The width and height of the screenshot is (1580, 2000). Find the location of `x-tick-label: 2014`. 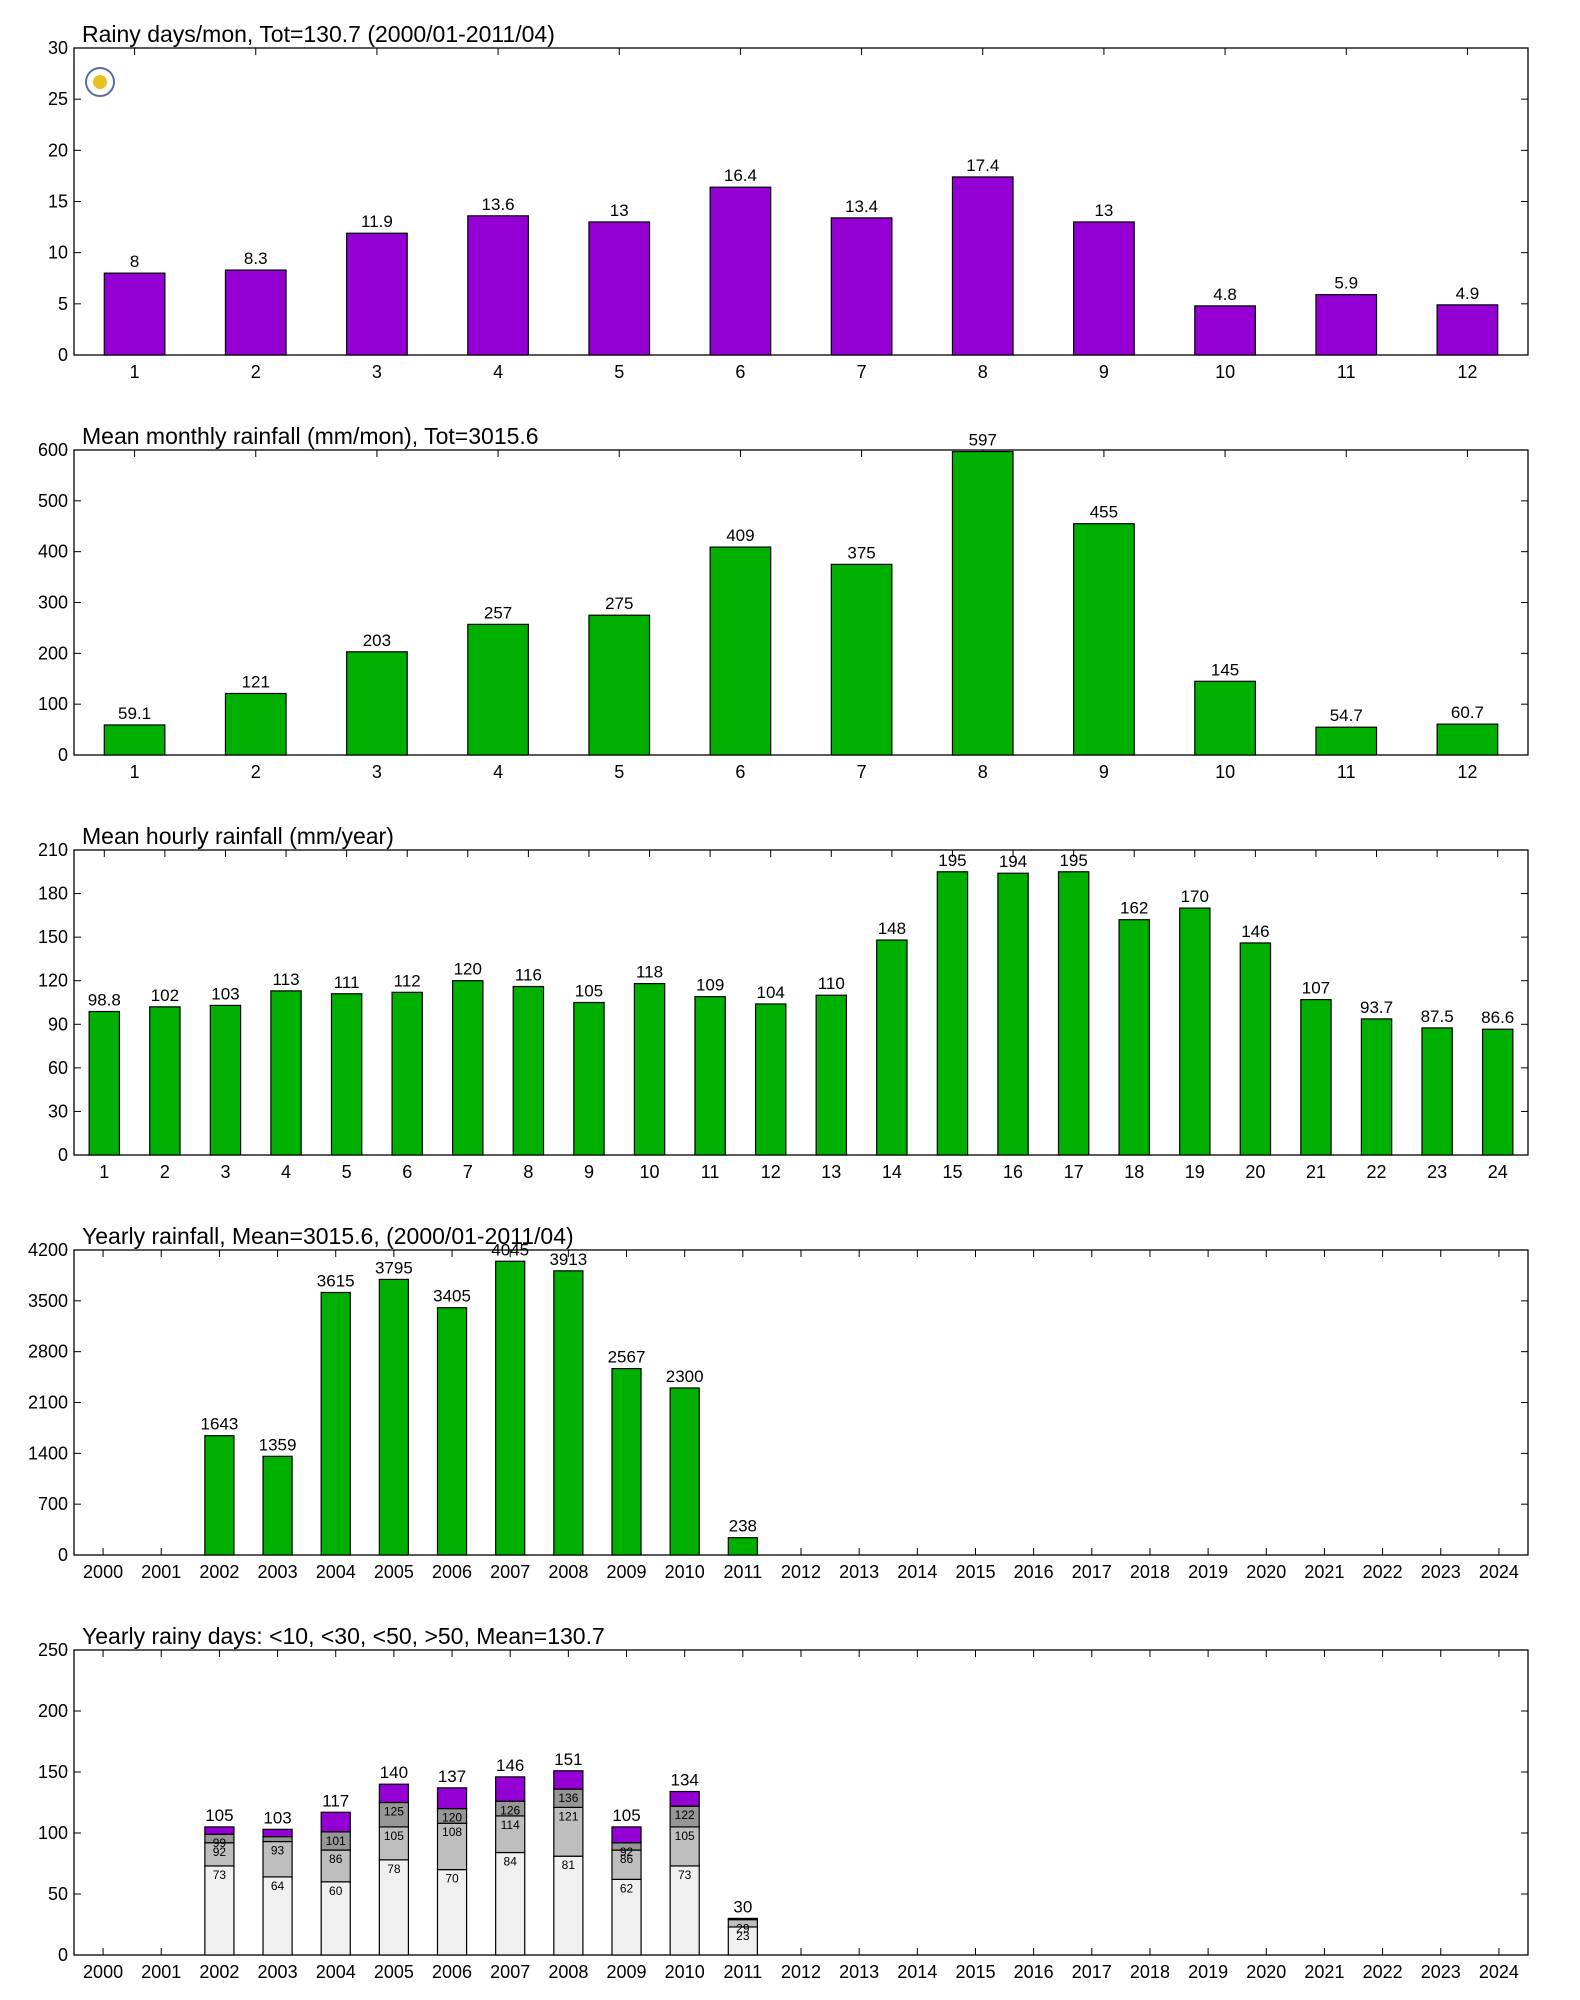

x-tick-label: 2014 is located at coordinates (917, 1972).